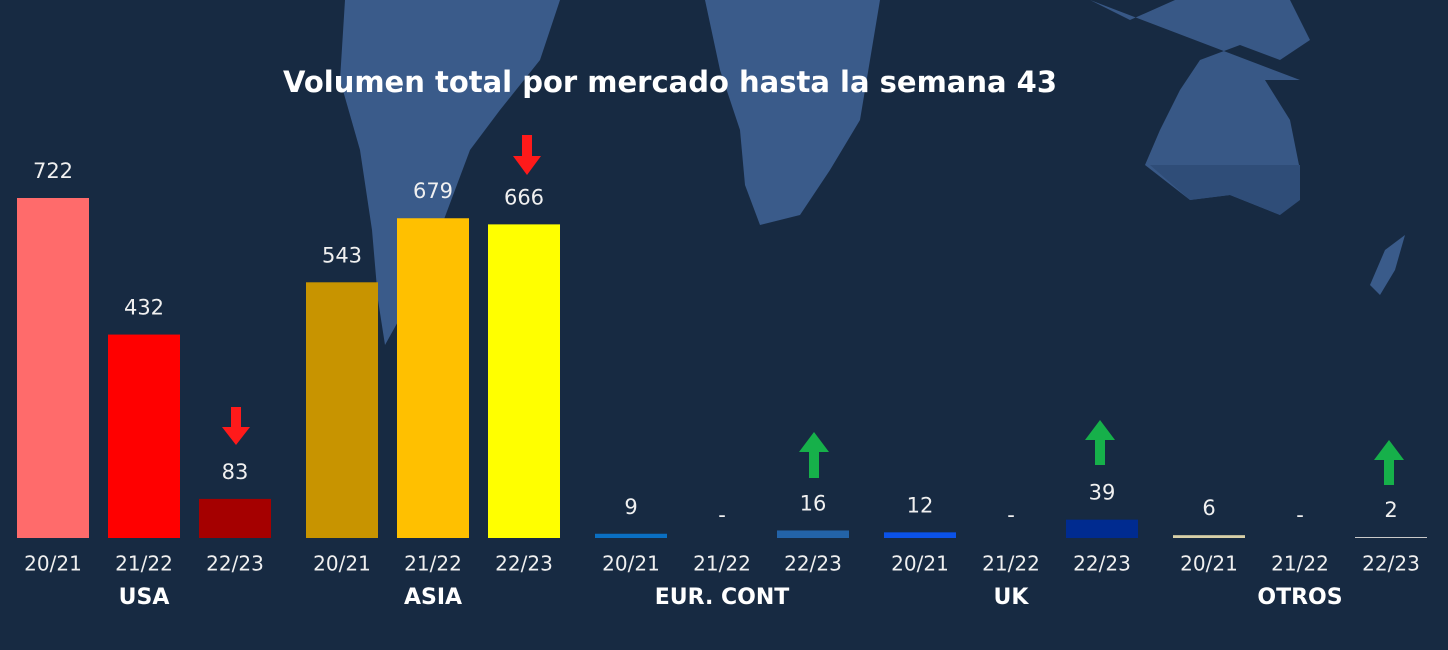 The width and height of the screenshot is (1448, 650). What do you see at coordinates (1102, 493) in the screenshot?
I see `value-label: 39` at bounding box center [1102, 493].